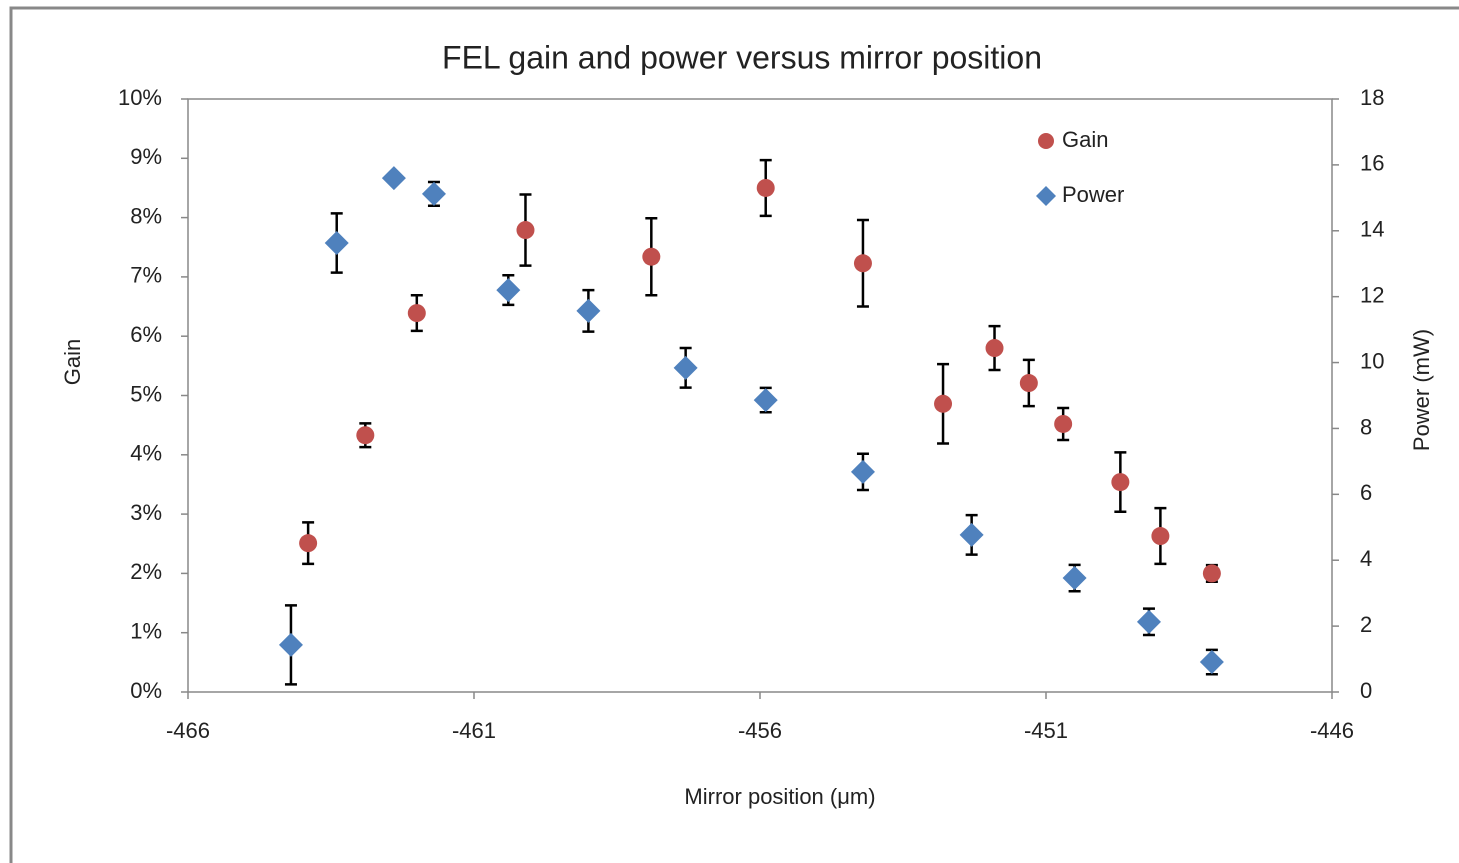 The height and width of the screenshot is (863, 1459). Describe the element at coordinates (474, 730) in the screenshot. I see `x-tick-label: -461` at that location.